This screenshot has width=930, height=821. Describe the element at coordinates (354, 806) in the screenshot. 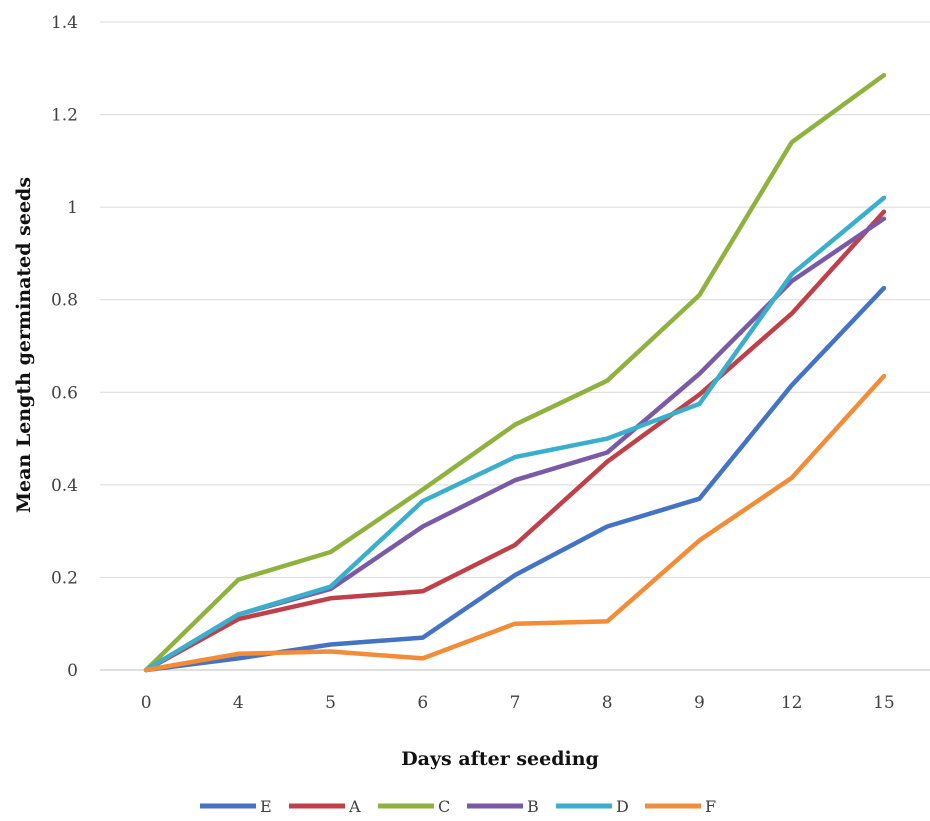

I see `legend-label: A` at that location.